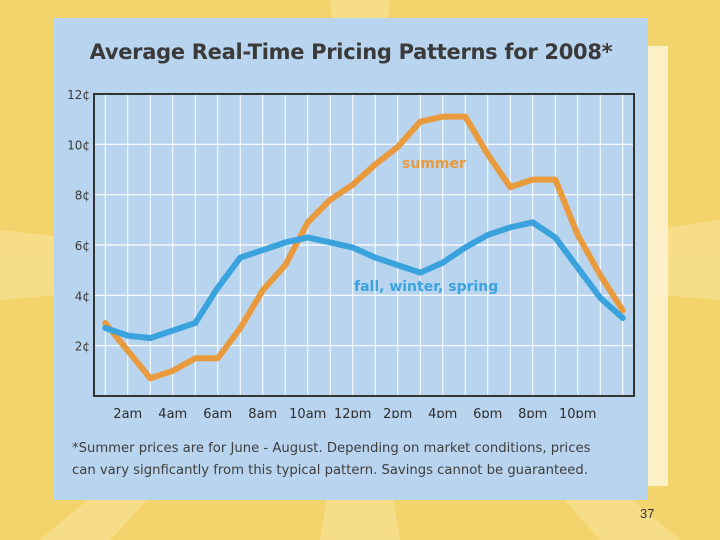  What do you see at coordinates (127, 412) in the screenshot?
I see `x-tick-label: 2am` at bounding box center [127, 412].